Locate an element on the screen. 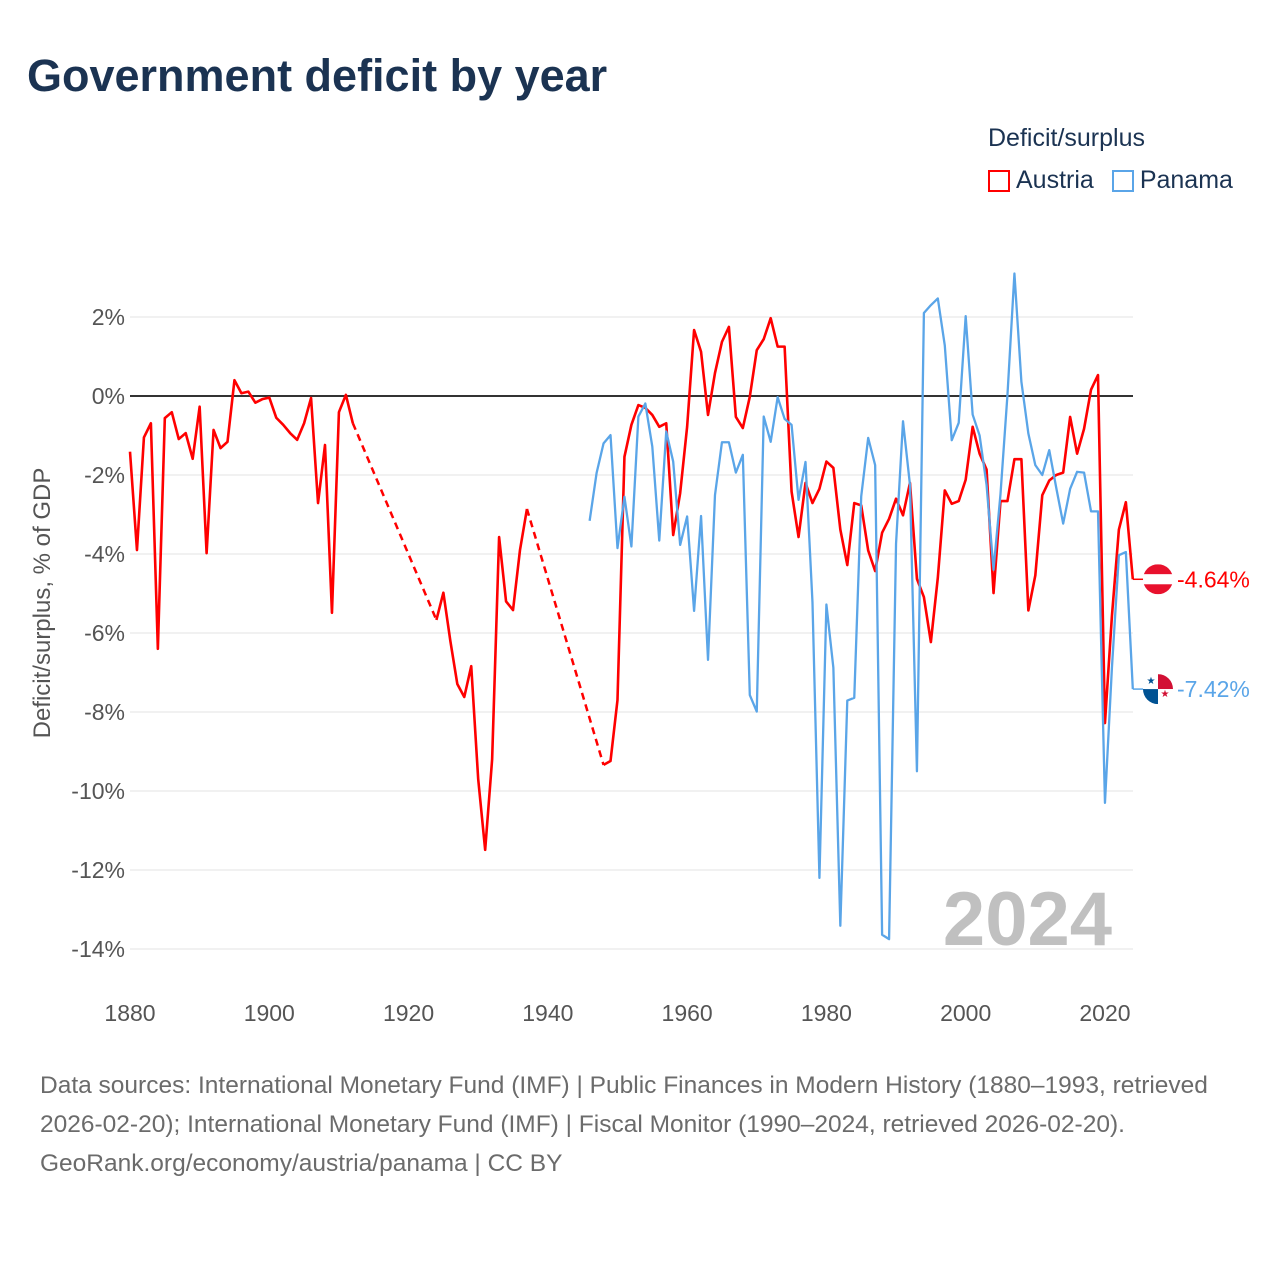 The width and height of the screenshot is (1280, 1280). x-tick-label: 1940 is located at coordinates (547, 1013).